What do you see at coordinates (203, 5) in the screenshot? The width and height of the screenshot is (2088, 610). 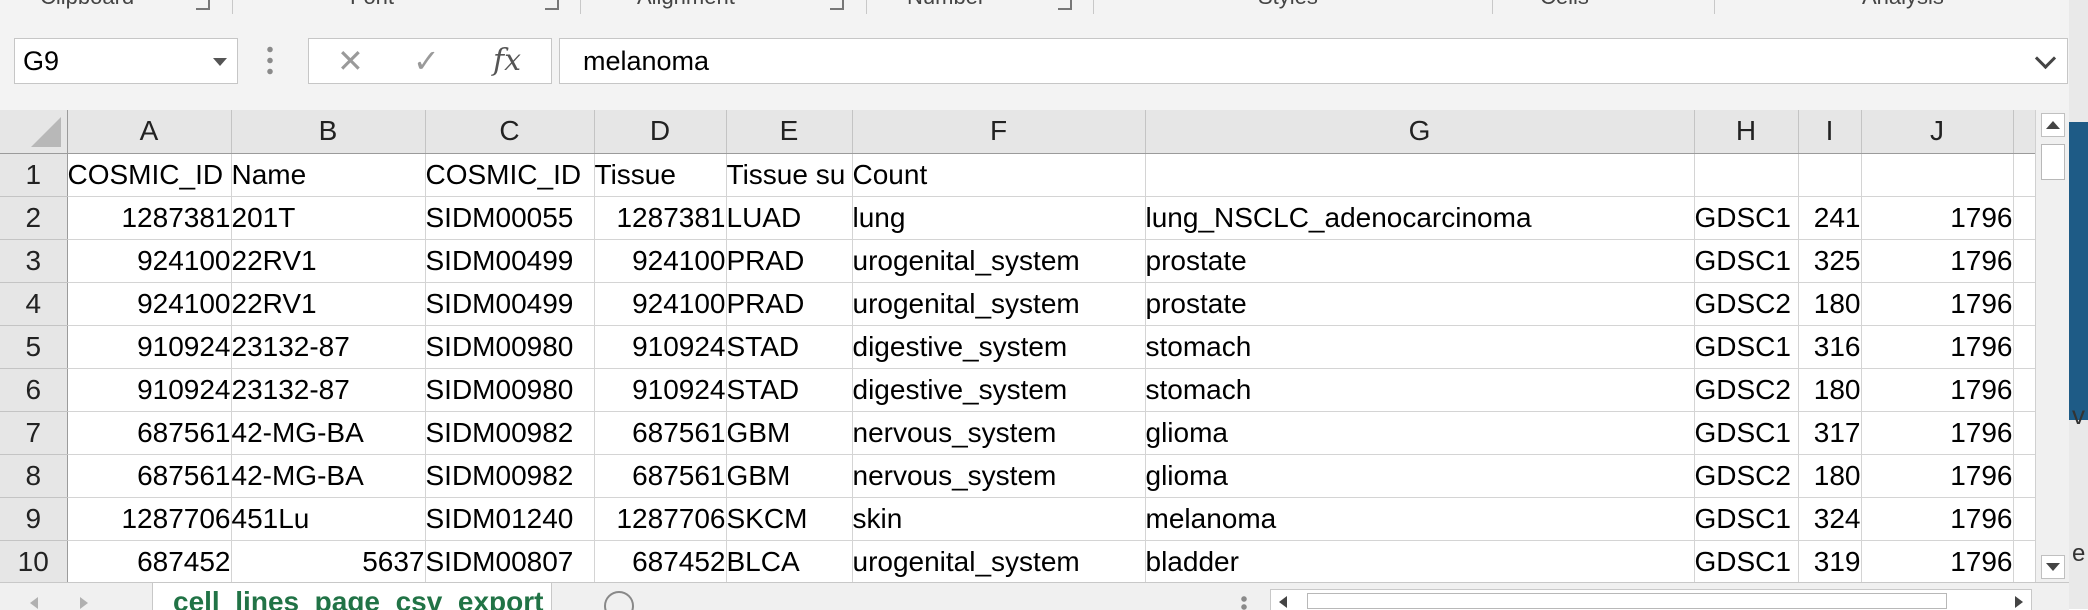 I see `clipboard-launcher-icon` at bounding box center [203, 5].